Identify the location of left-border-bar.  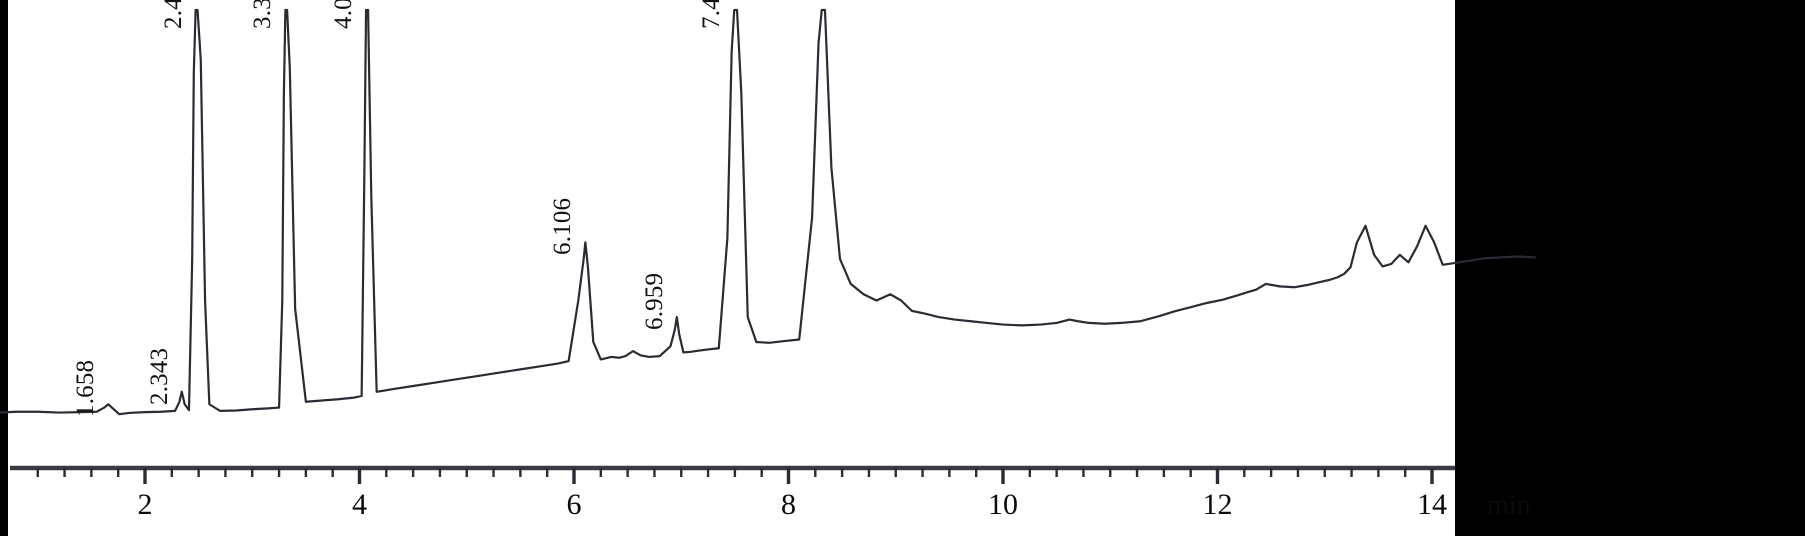
(4, 268).